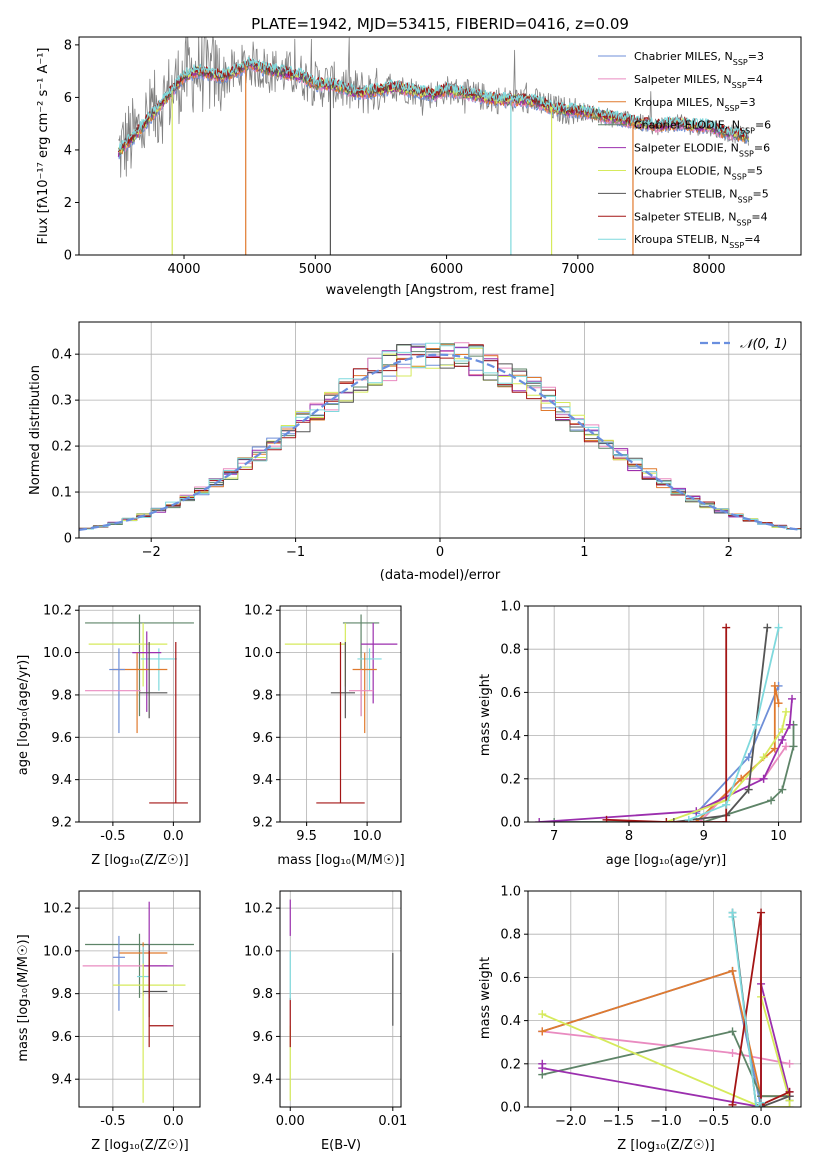 The height and width of the screenshot is (1170, 819). What do you see at coordinates (702, 150) in the screenshot?
I see `legend-label-salpeter-elodie: Salpeter ELODIE, NSSP=6` at bounding box center [702, 150].